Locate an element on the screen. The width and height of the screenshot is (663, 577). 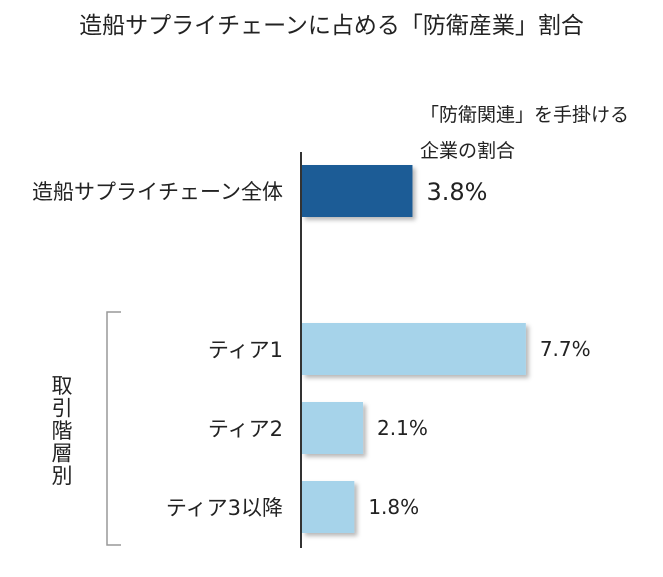
value-label-3: 2.1% is located at coordinates (402, 428).